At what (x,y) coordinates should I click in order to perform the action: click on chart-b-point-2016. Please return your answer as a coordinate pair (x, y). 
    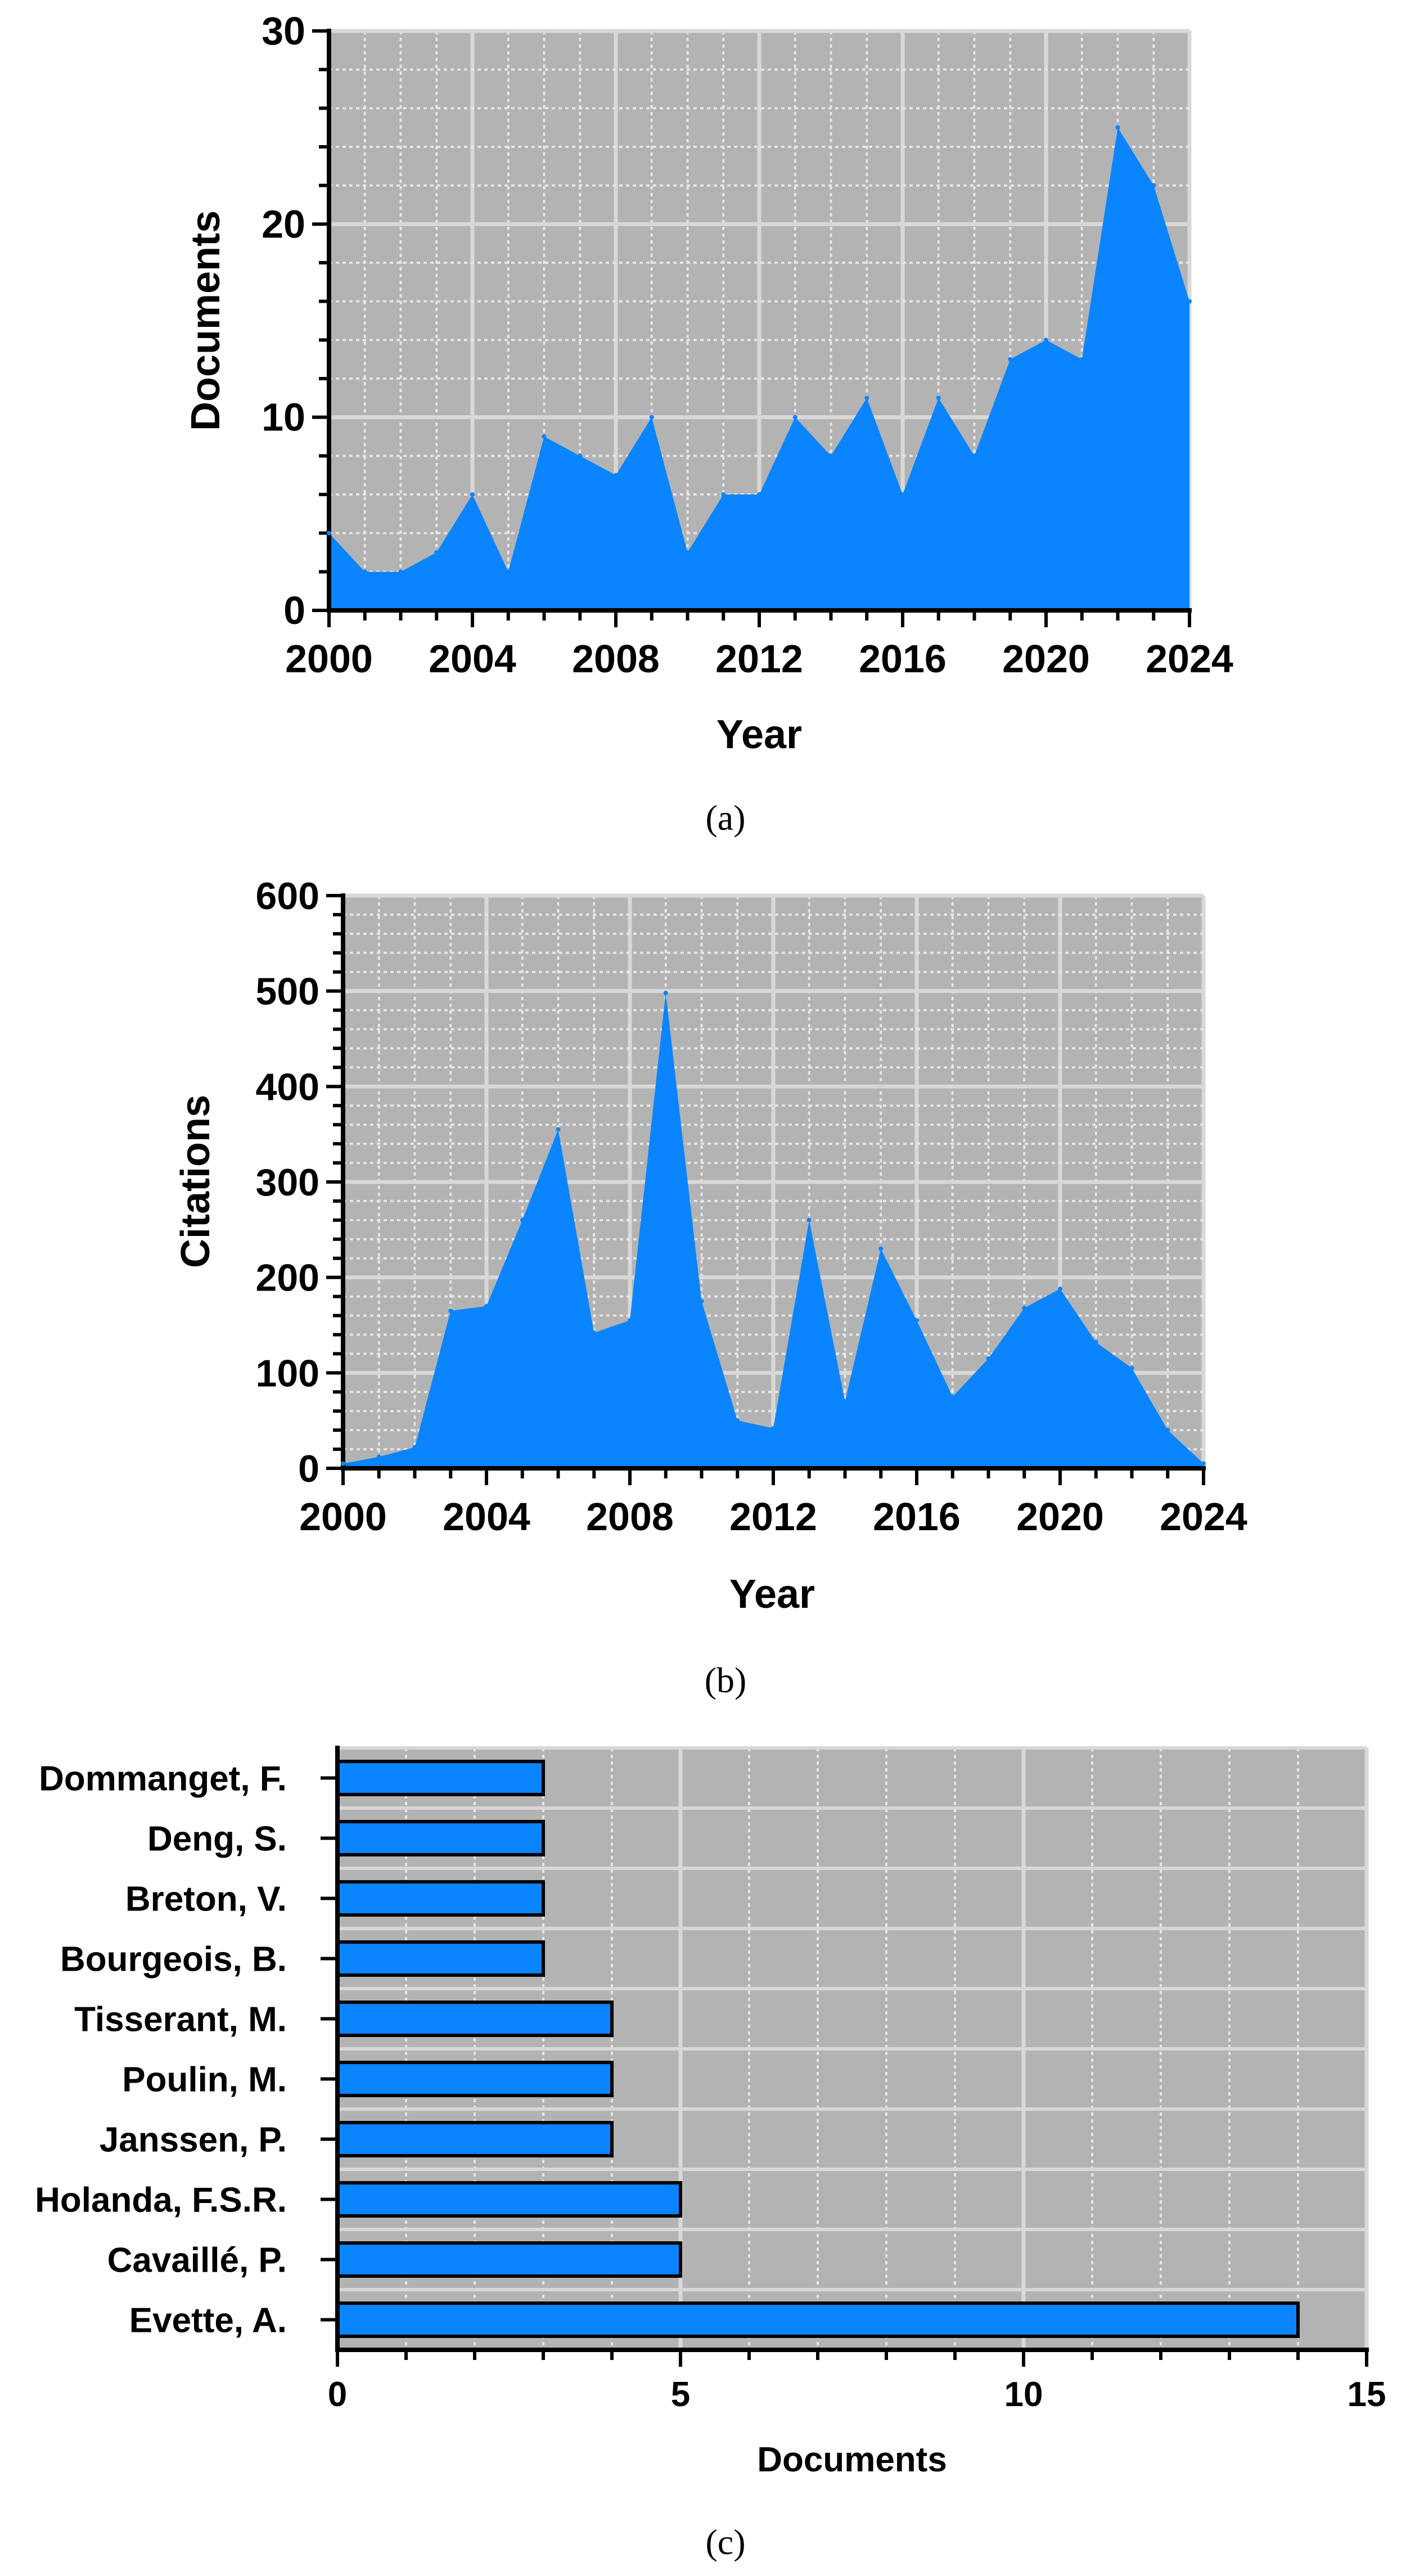
    Looking at the image, I should click on (916, 1320).